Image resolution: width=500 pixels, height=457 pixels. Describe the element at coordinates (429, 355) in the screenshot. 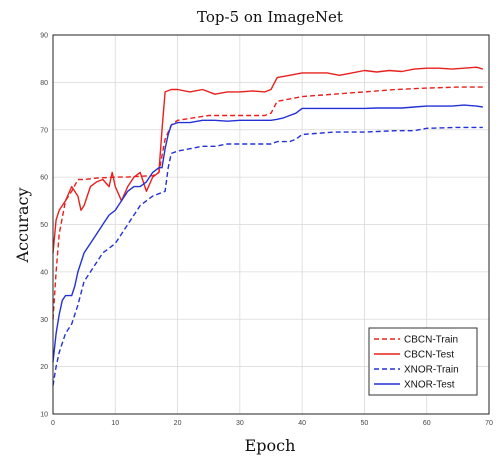

I see `legend-label: CBCN-Test` at that location.